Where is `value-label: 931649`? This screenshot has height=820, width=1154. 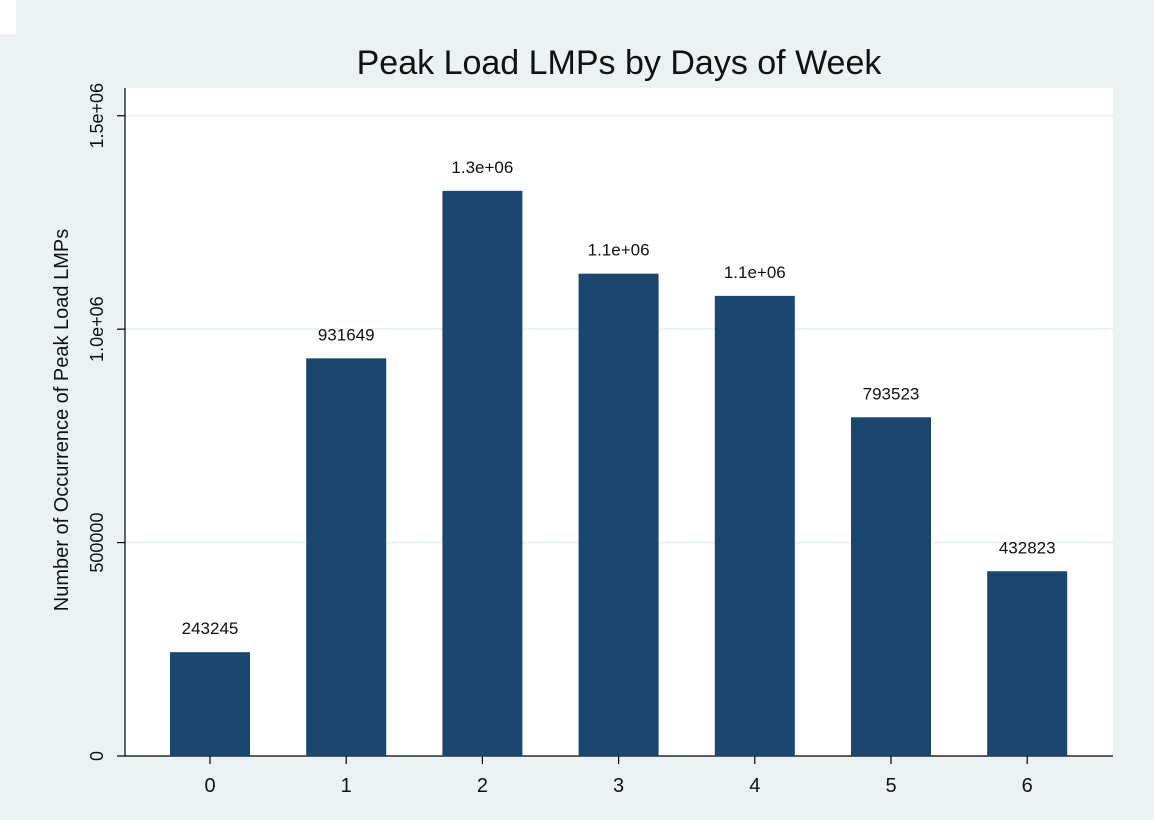
value-label: 931649 is located at coordinates (346, 334).